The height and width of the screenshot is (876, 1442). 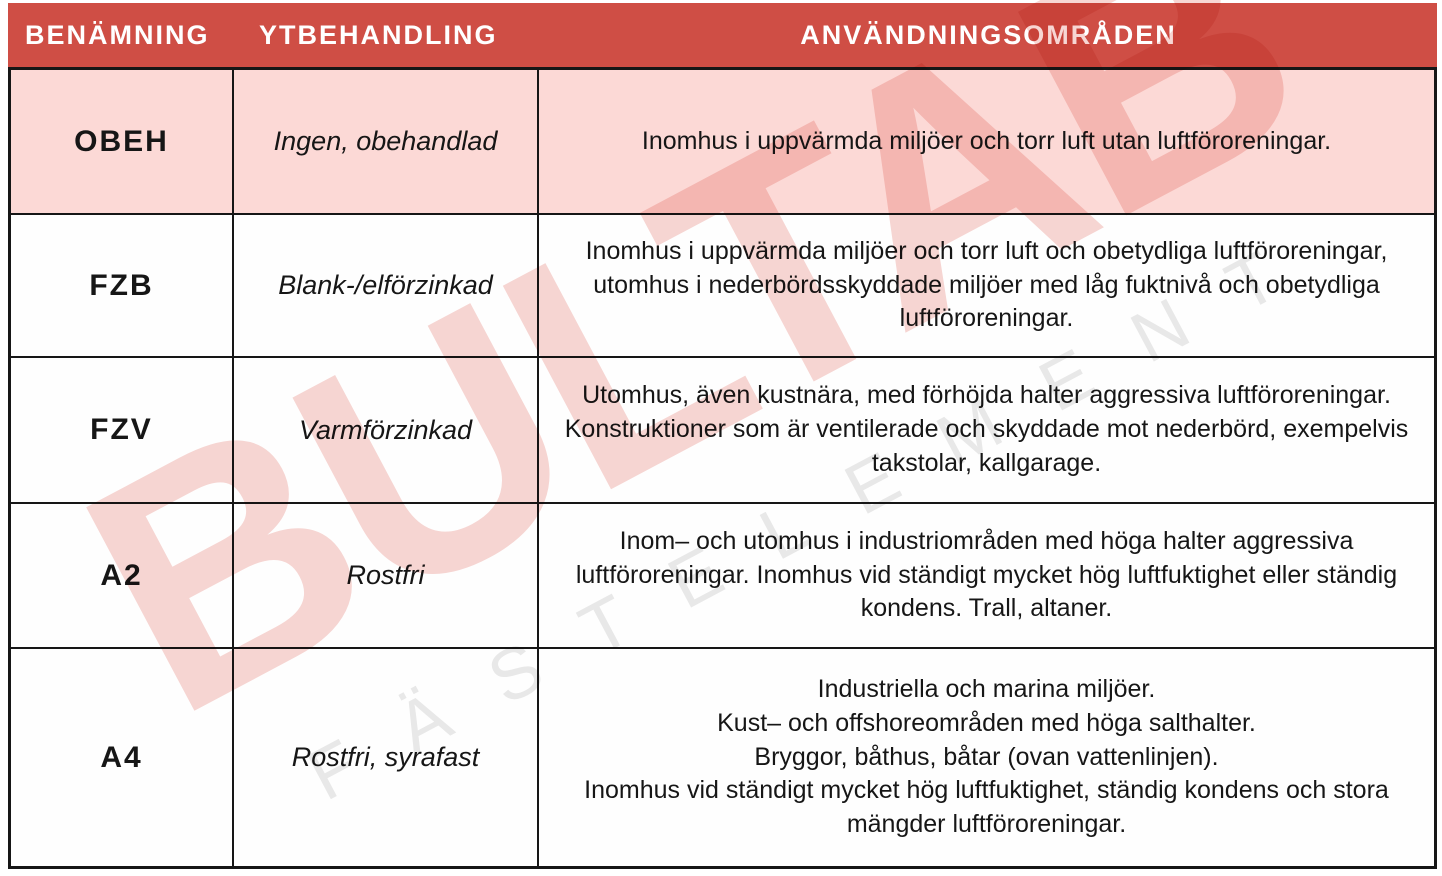 I want to click on cell-treatment: Ingen, obehandlad, so click(x=386, y=141).